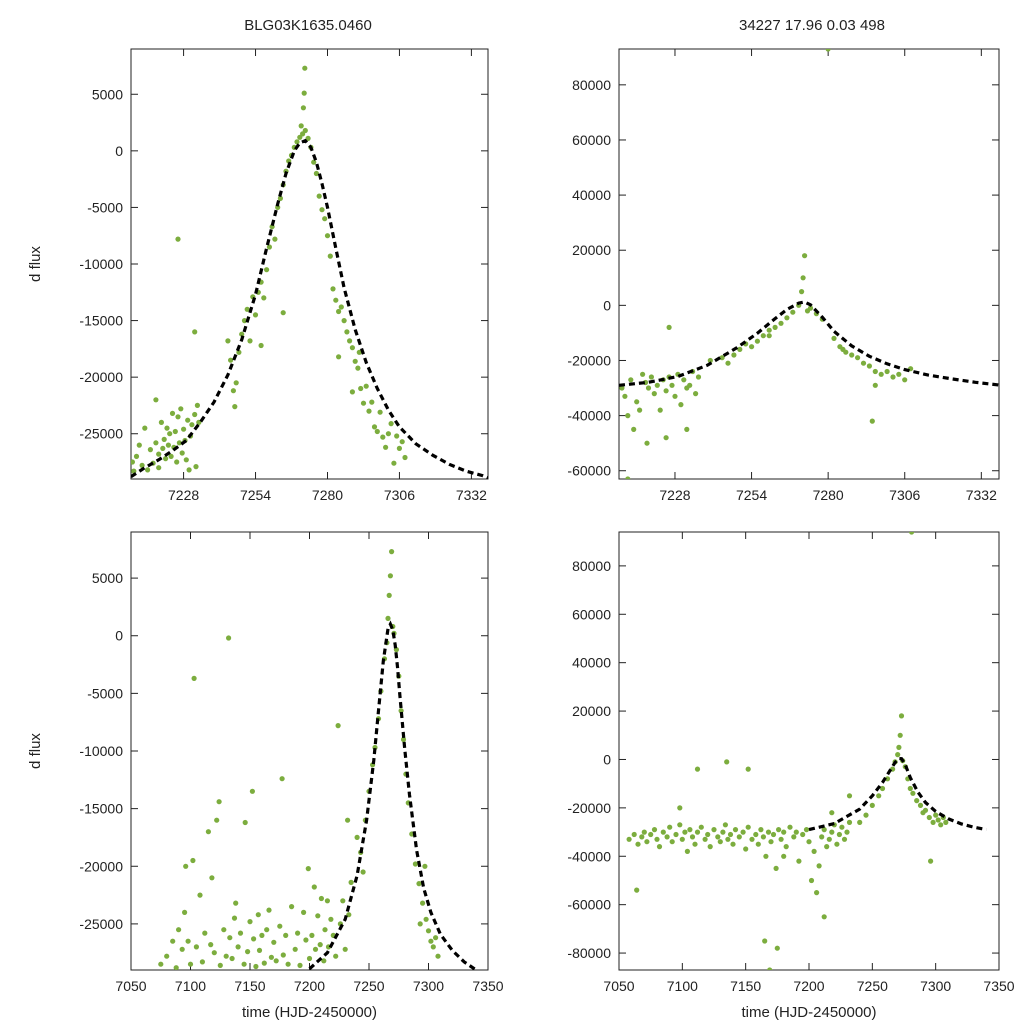 This screenshot has width=1024, height=1024. Describe the element at coordinates (183, 495) in the screenshot. I see `x-tick-label: 7228` at that location.